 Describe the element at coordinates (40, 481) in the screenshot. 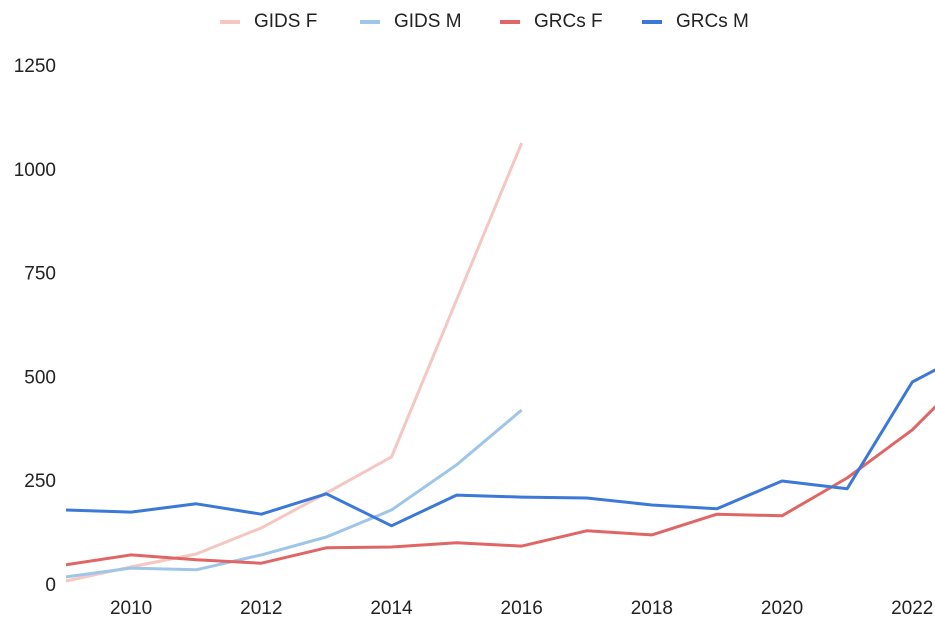

I see `y-tick-label: 250` at that location.